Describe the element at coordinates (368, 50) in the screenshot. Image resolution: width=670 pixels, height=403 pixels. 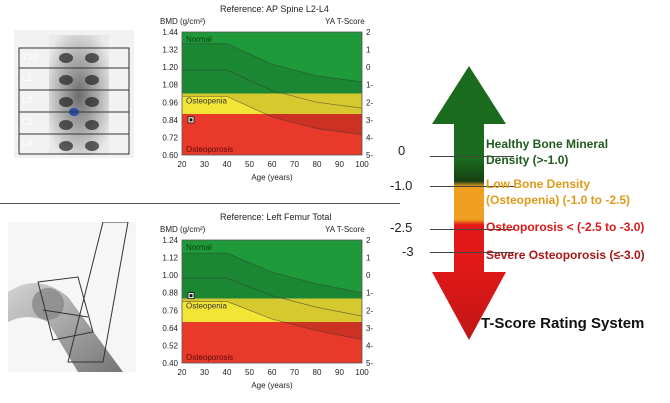
I see `y2-tick-label: 1` at that location.